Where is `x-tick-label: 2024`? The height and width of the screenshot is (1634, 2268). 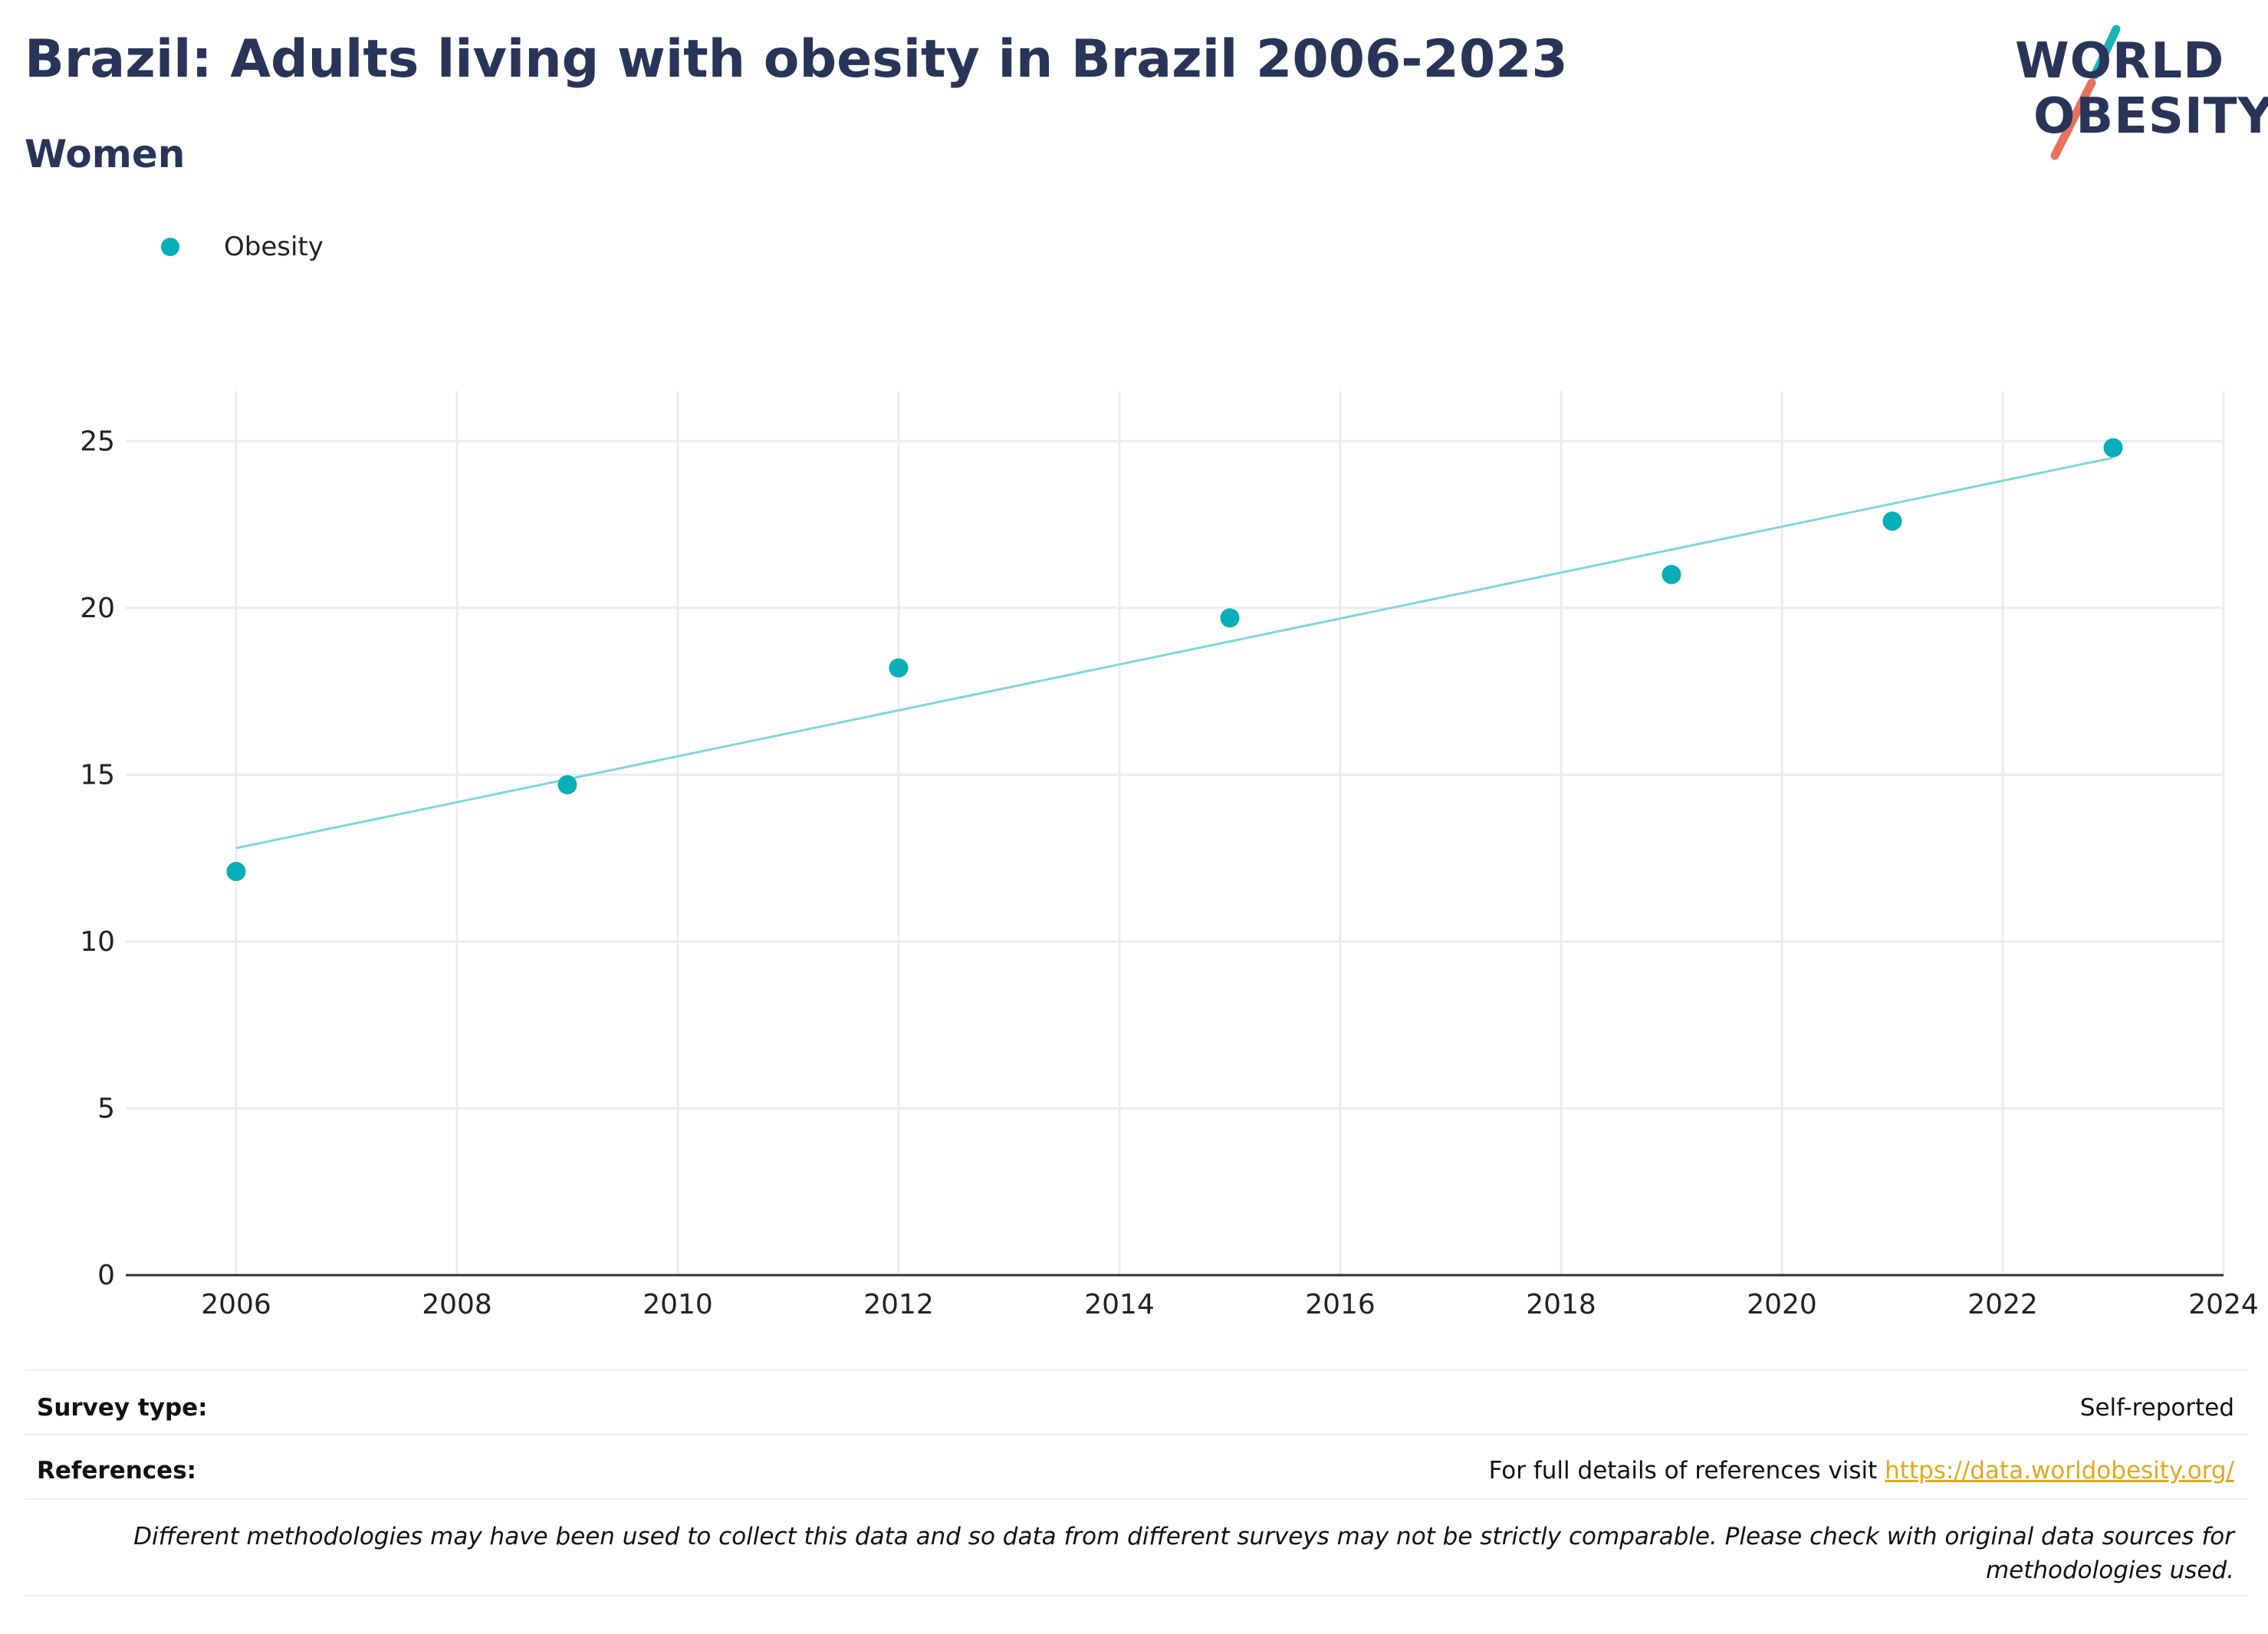 x-tick-label: 2024 is located at coordinates (2223, 1304).